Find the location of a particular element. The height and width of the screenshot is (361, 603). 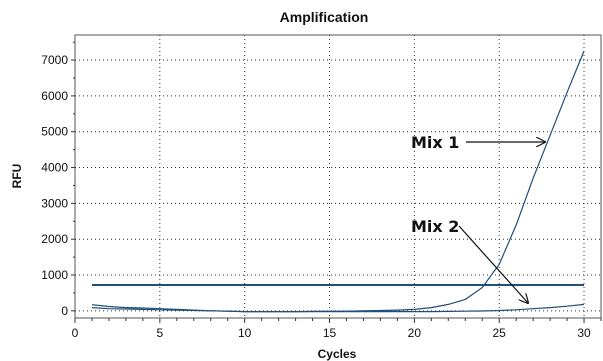

x-axis-ticks: 0 5 10 15 20 25 30 is located at coordinates (337, 329).